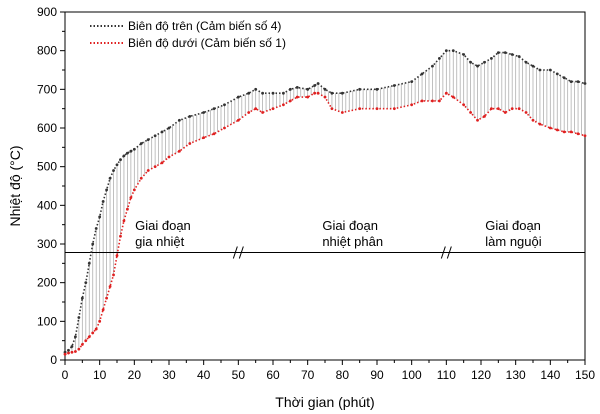 This screenshot has width=600, height=414. I want to click on phase-label-line2: gia nhiệt, so click(160, 241).